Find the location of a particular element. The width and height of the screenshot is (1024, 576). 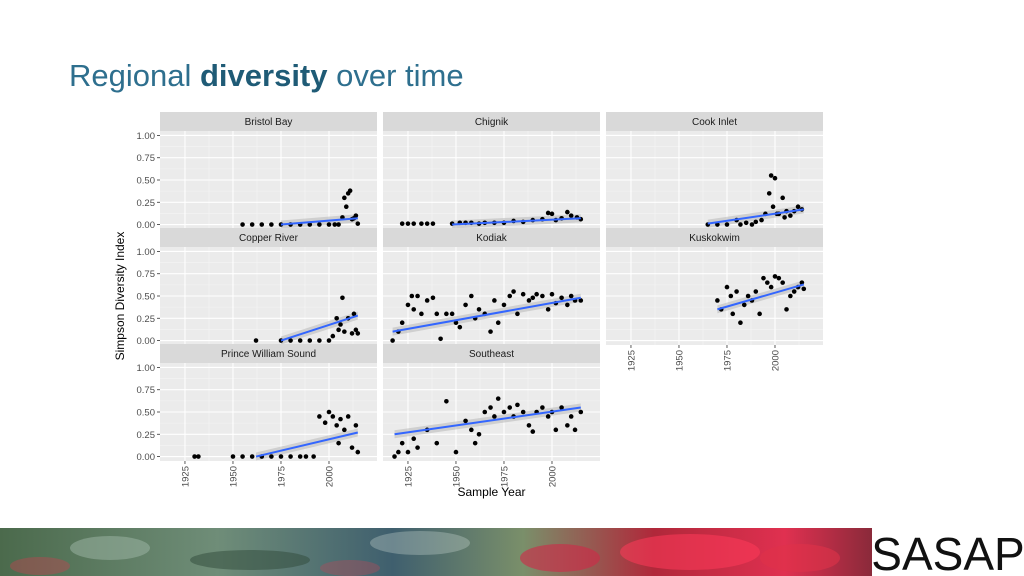

logo-text: SASAP is located at coordinates (948, 552).